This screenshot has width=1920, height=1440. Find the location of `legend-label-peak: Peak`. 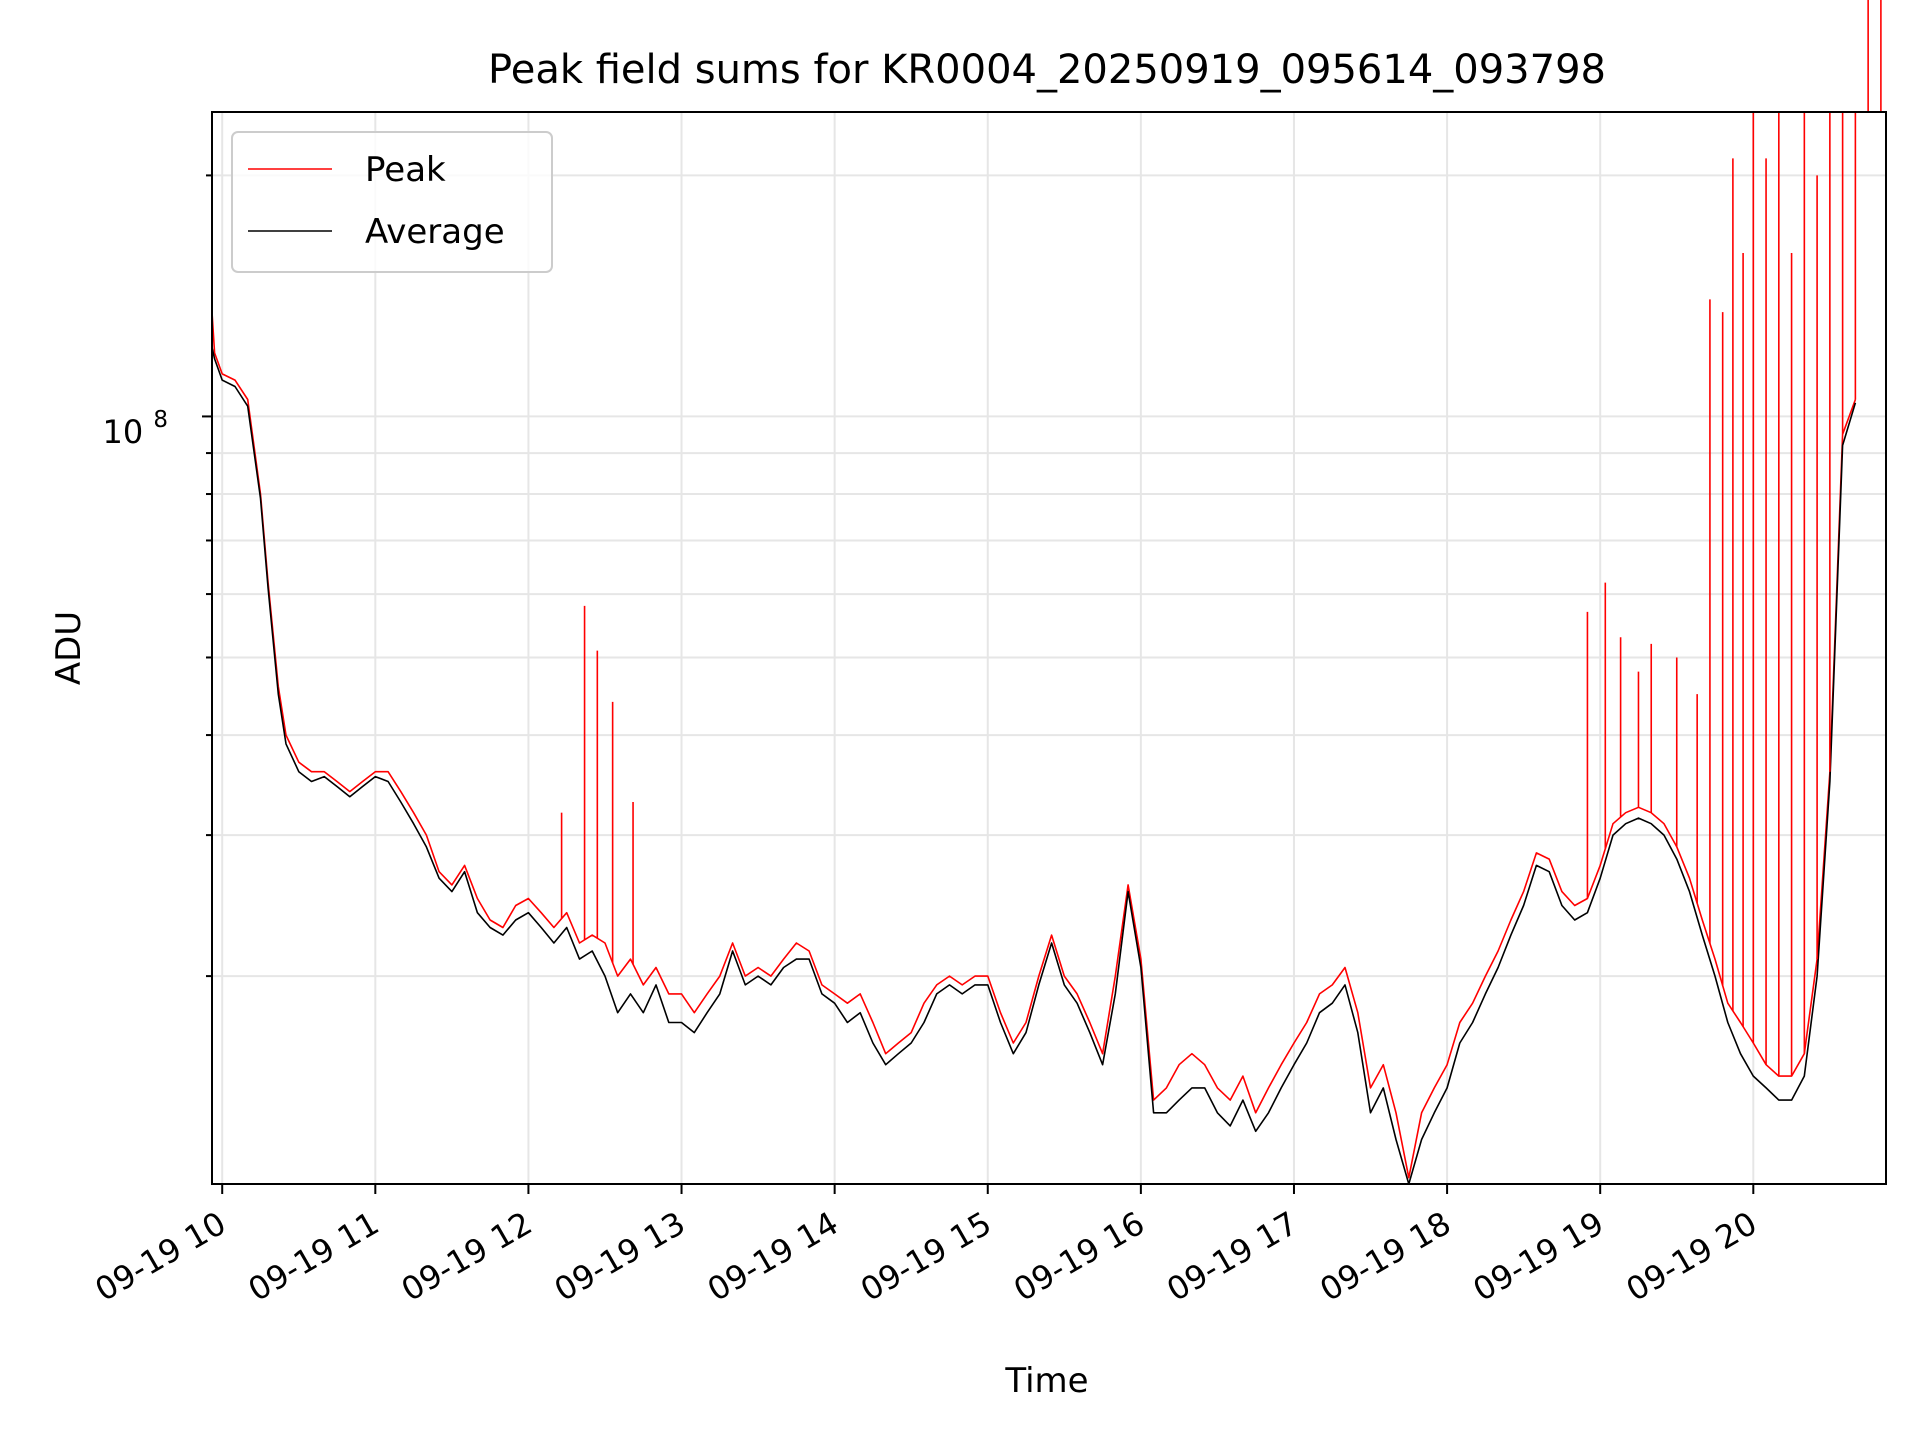

legend-label-peak: Peak is located at coordinates (405, 170).